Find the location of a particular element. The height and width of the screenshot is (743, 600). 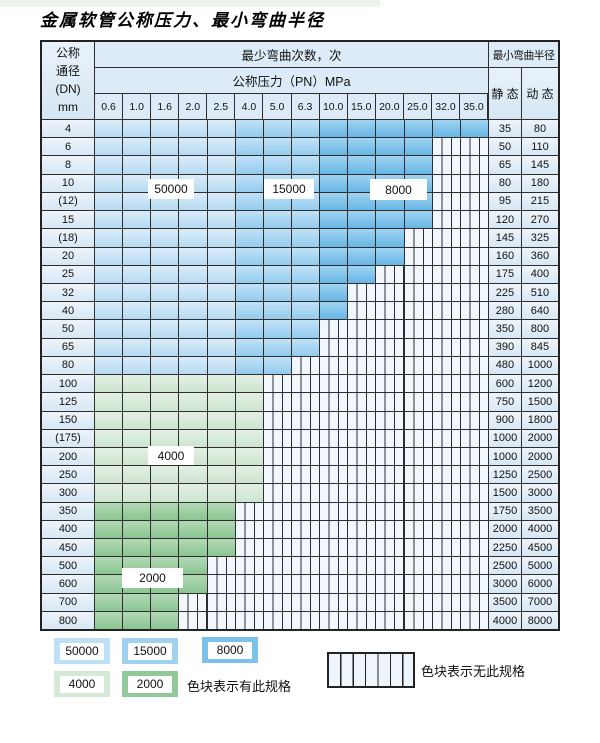

static-radius-cell: 50 is located at coordinates (505, 147).